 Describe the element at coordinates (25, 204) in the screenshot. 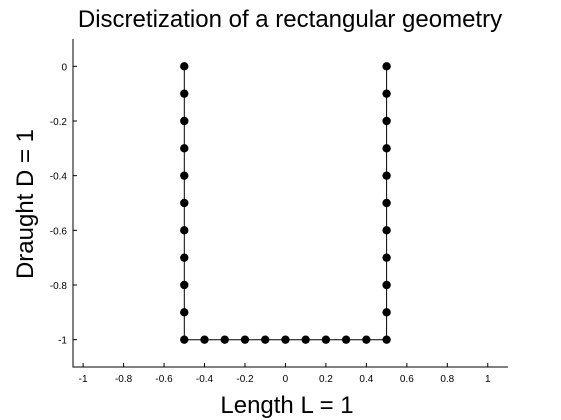

I see `y-axis-label: Draught D = 1` at that location.